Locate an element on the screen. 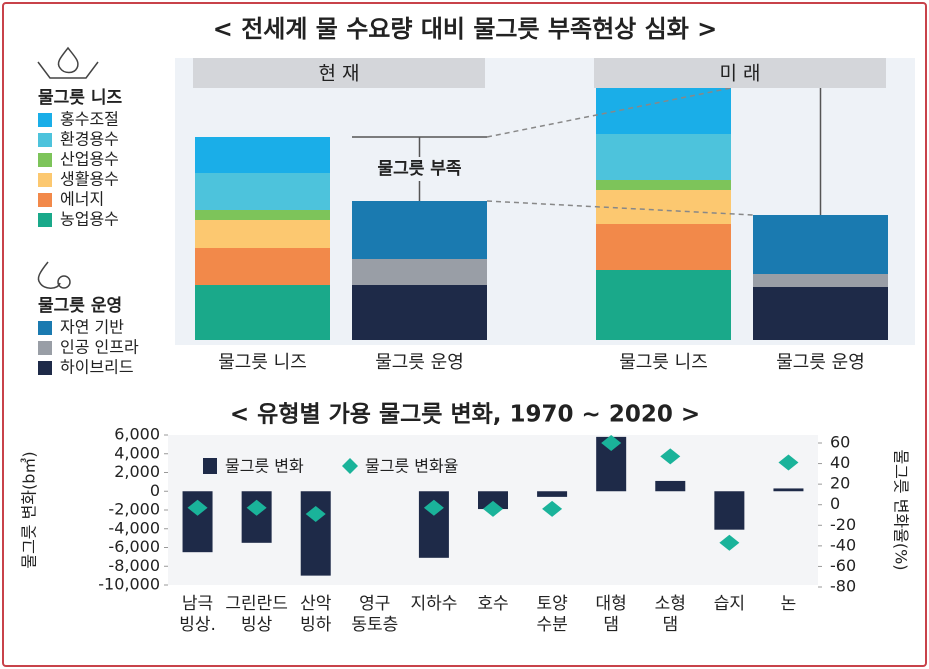 The image size is (929, 669). y-tick-label: 6,000 is located at coordinates (137, 434).